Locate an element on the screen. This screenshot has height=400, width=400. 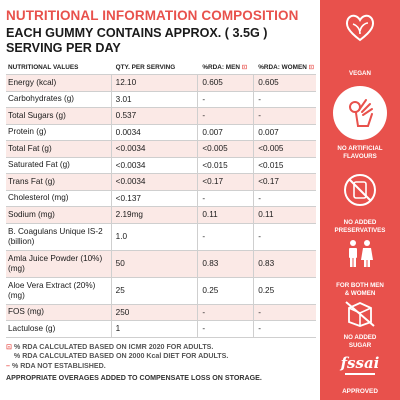
table-row: Amla Juice Powder (10%) (mg) 50 0.83 0.83 is located at coordinates (161, 264).